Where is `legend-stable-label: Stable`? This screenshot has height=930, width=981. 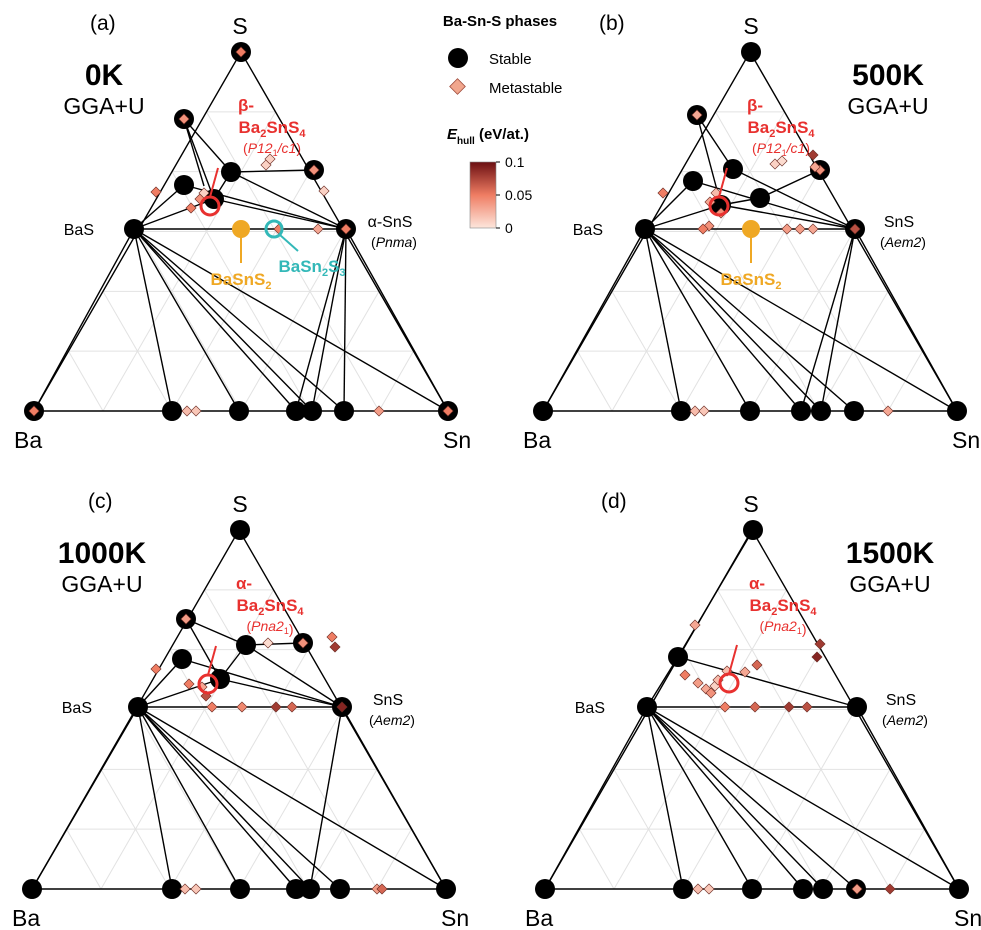 legend-stable-label: Stable is located at coordinates (510, 59).